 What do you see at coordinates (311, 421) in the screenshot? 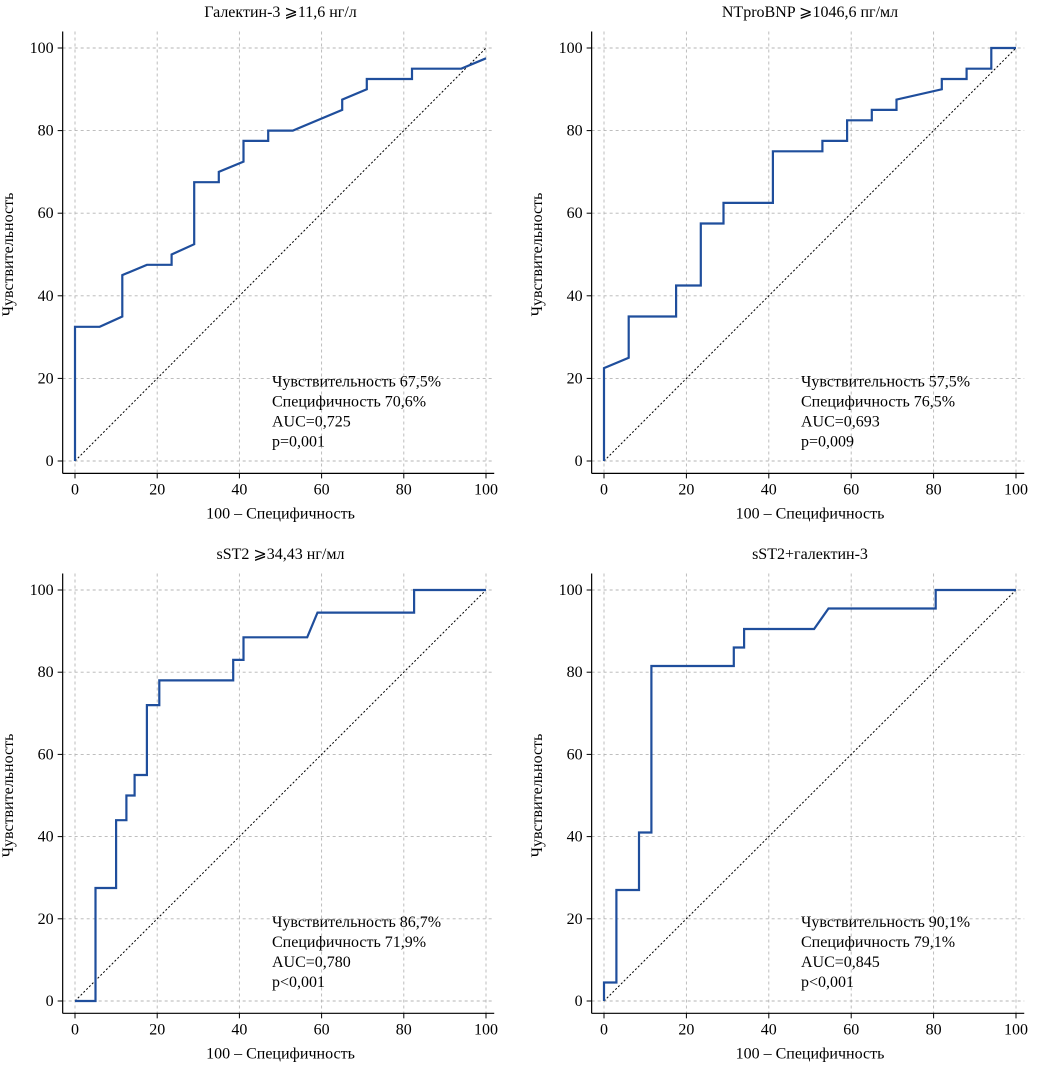
I see `annotation-line: AUC=0,725` at bounding box center [311, 421].